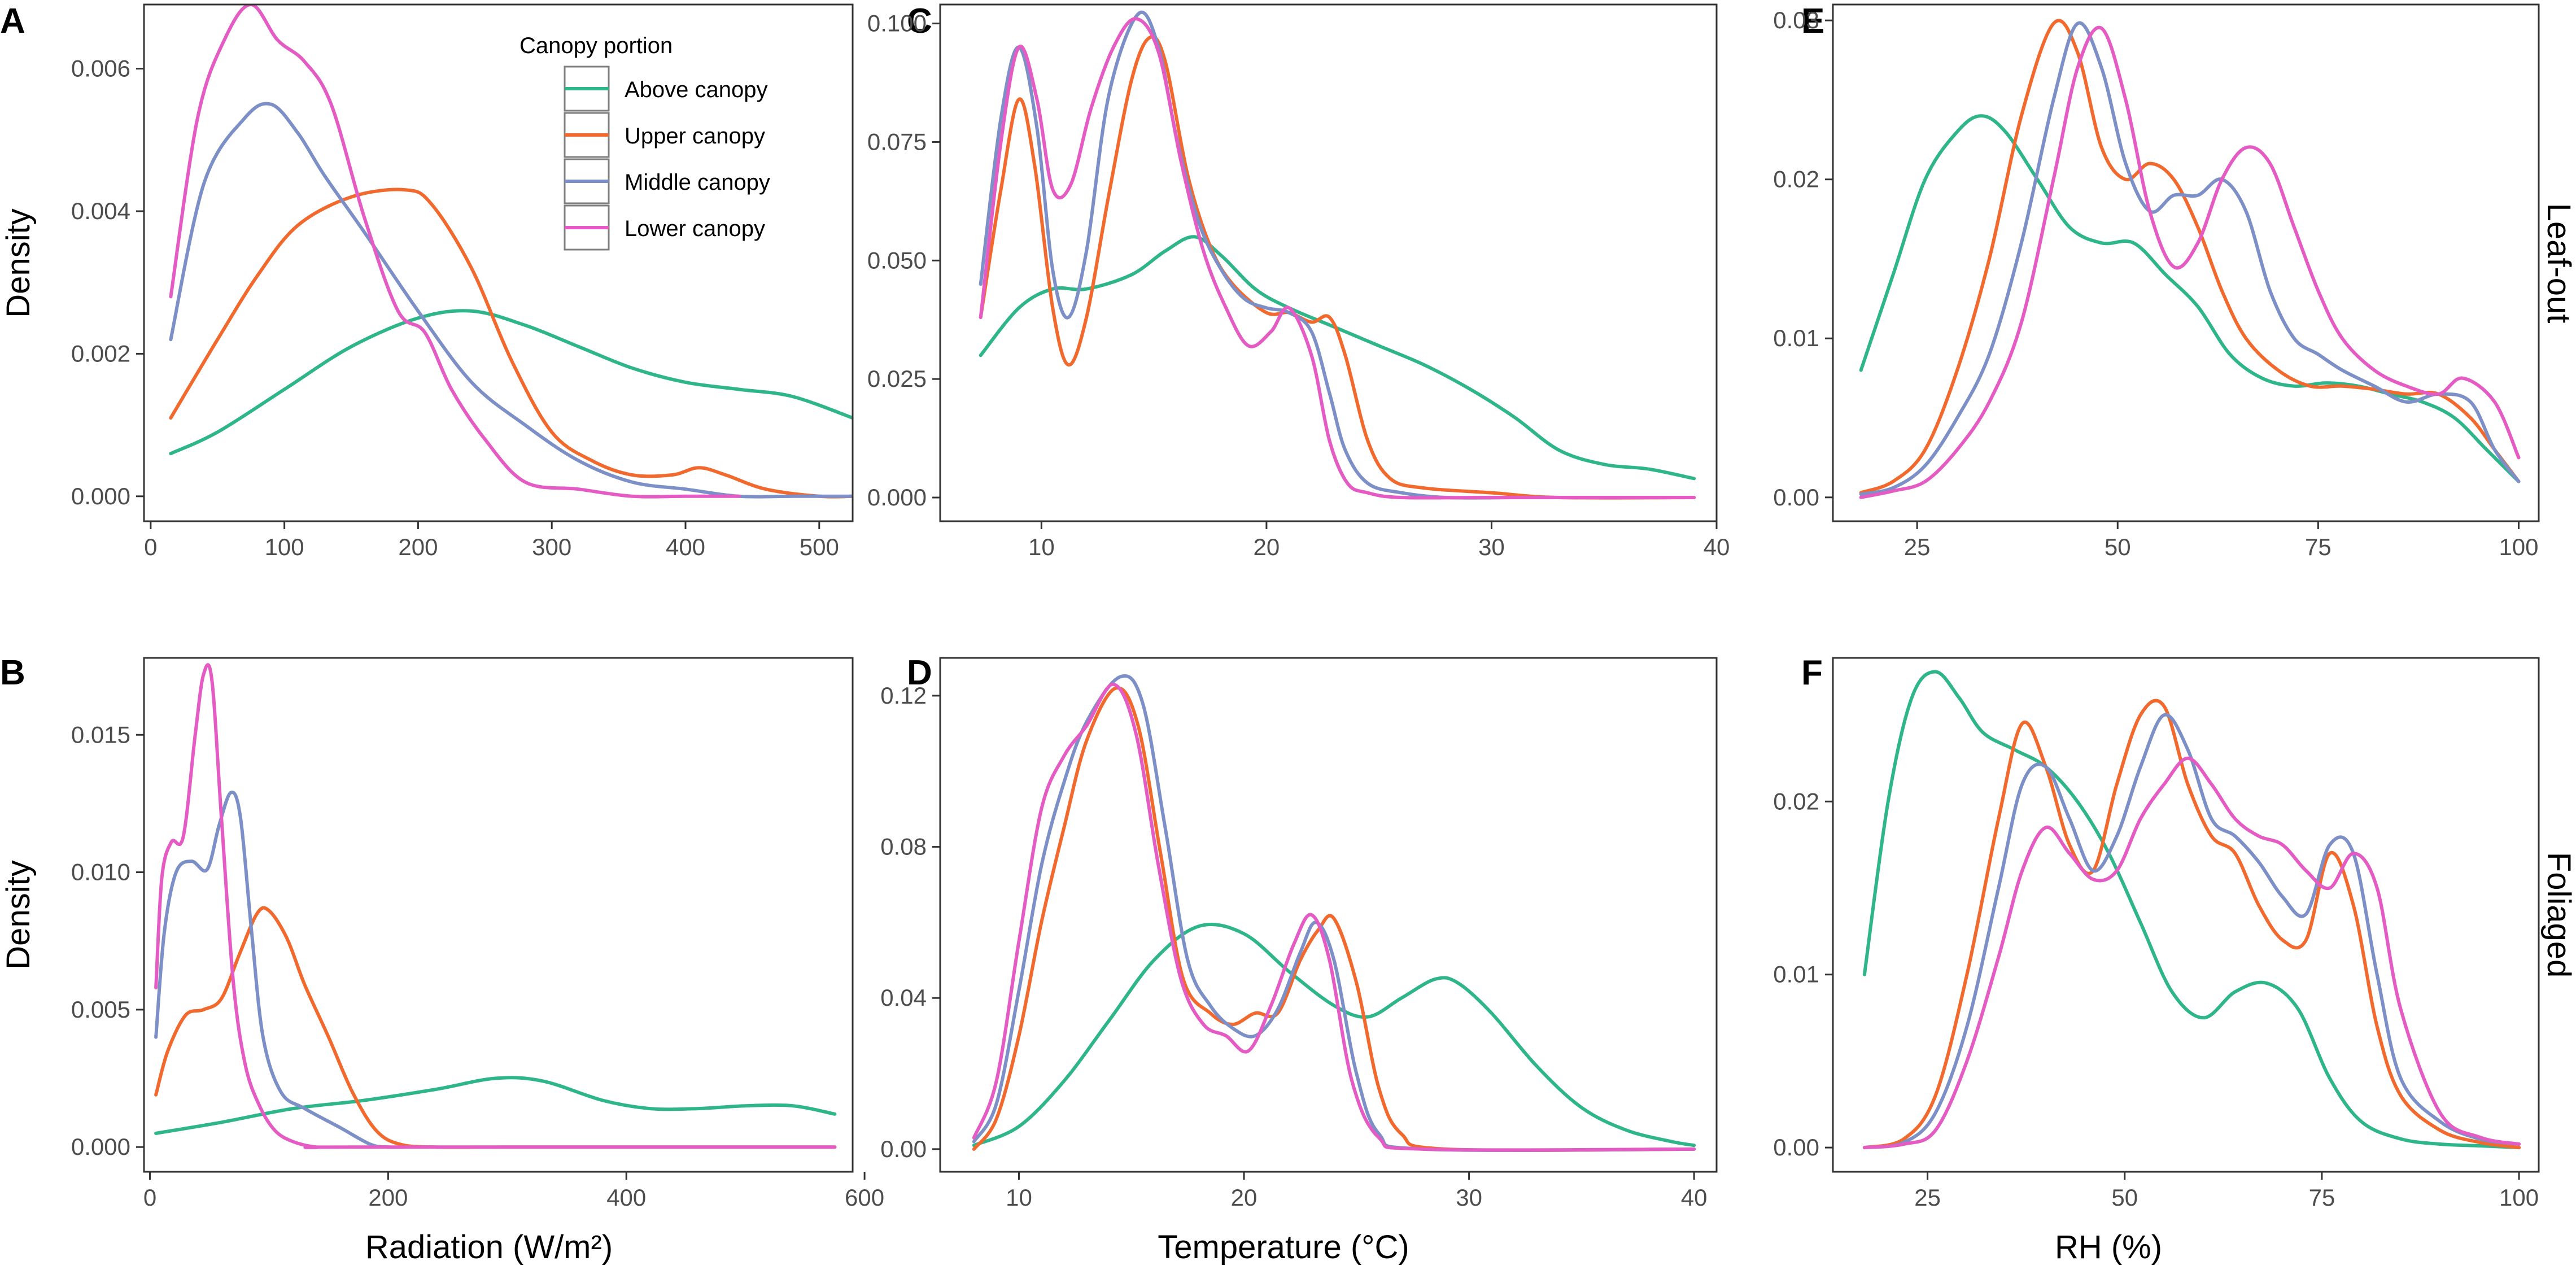  I want to click on panel-frame-B, so click(499, 915).